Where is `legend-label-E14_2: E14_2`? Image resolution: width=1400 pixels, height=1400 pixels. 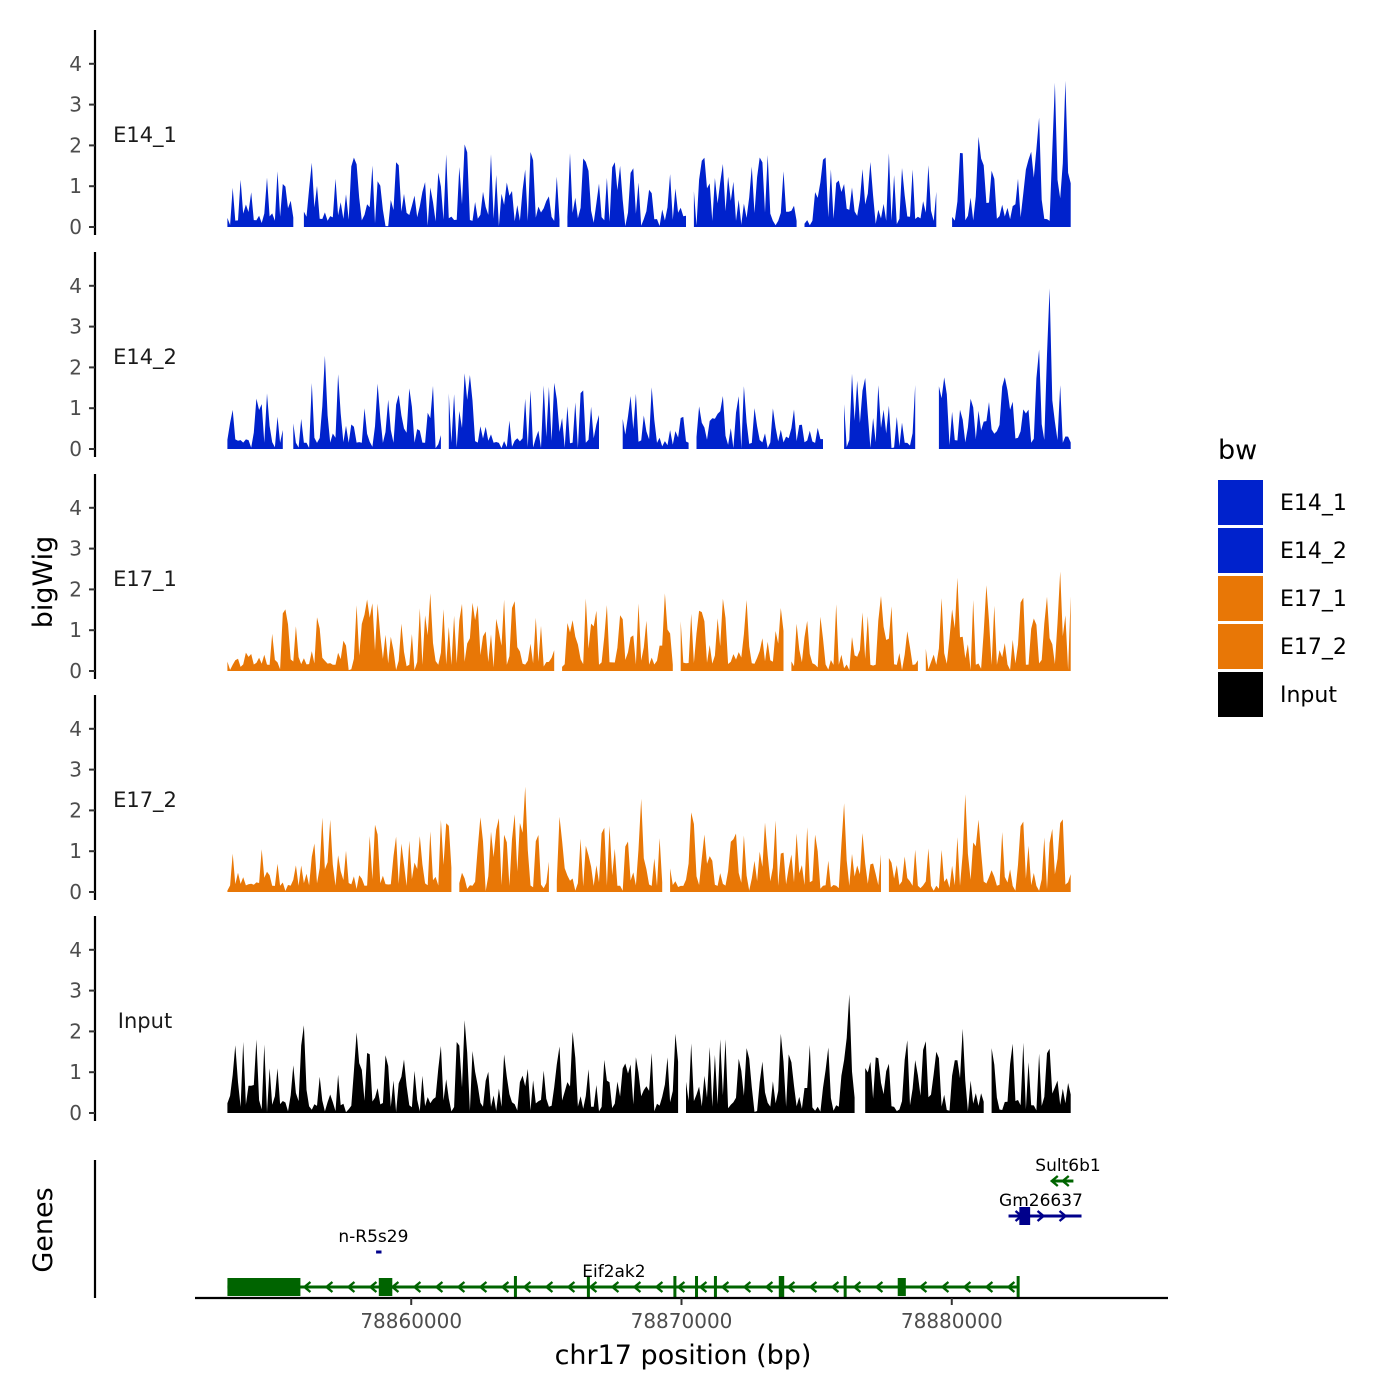 legend-label-E14_2: E14_2 is located at coordinates (1313, 551).